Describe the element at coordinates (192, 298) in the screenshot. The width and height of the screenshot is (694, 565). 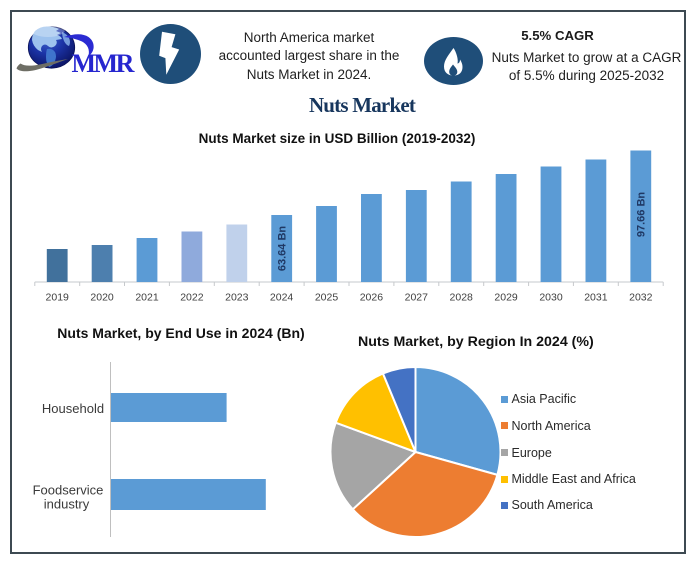
I see `svg-text: 2022` at that location.